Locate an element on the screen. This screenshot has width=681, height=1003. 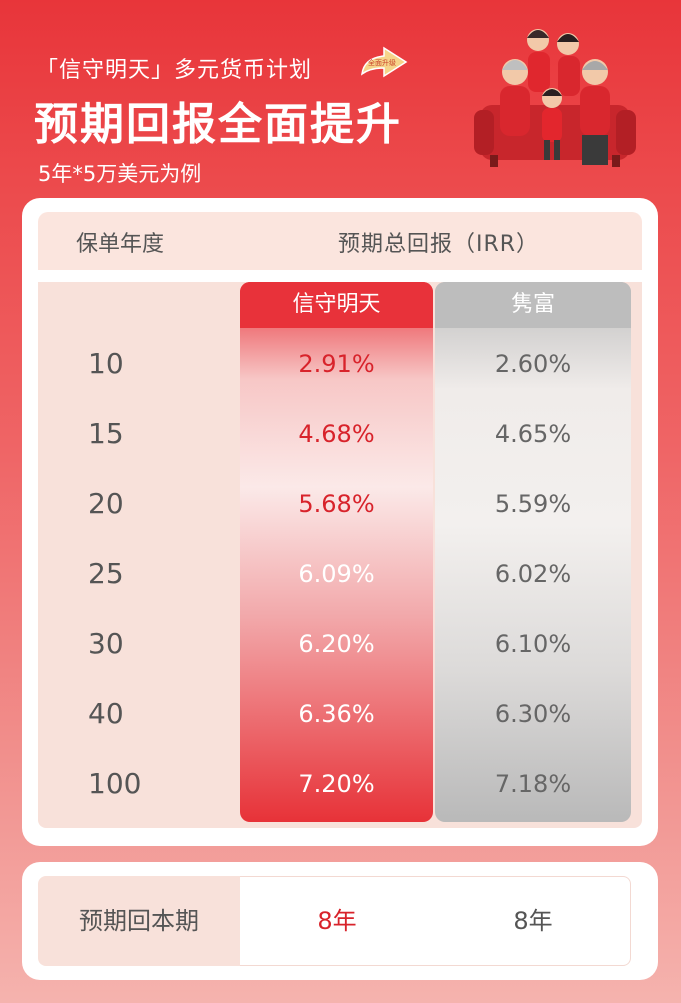
table-row: 20 5.68% 5.59% is located at coordinates (340, 504).